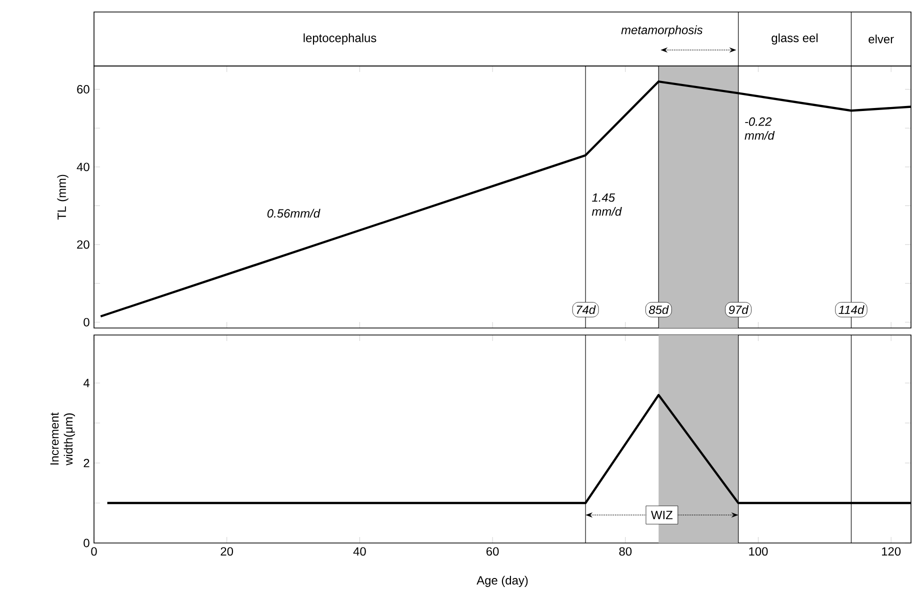 This screenshot has width=913, height=613. I want to click on text: elver, so click(881, 39).